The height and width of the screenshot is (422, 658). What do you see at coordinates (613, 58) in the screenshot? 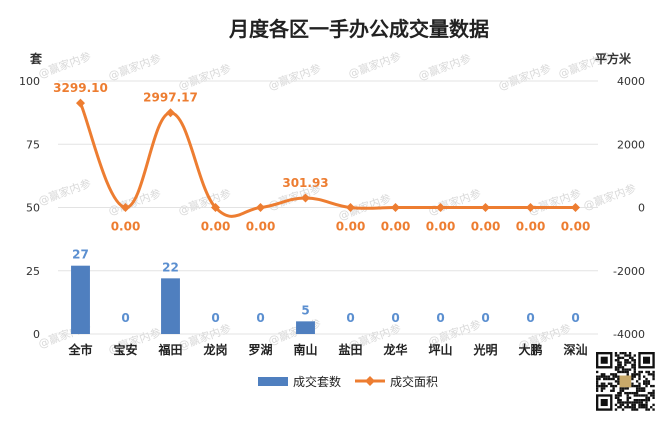
I see `right-axis-unit: 平方米` at bounding box center [613, 58].